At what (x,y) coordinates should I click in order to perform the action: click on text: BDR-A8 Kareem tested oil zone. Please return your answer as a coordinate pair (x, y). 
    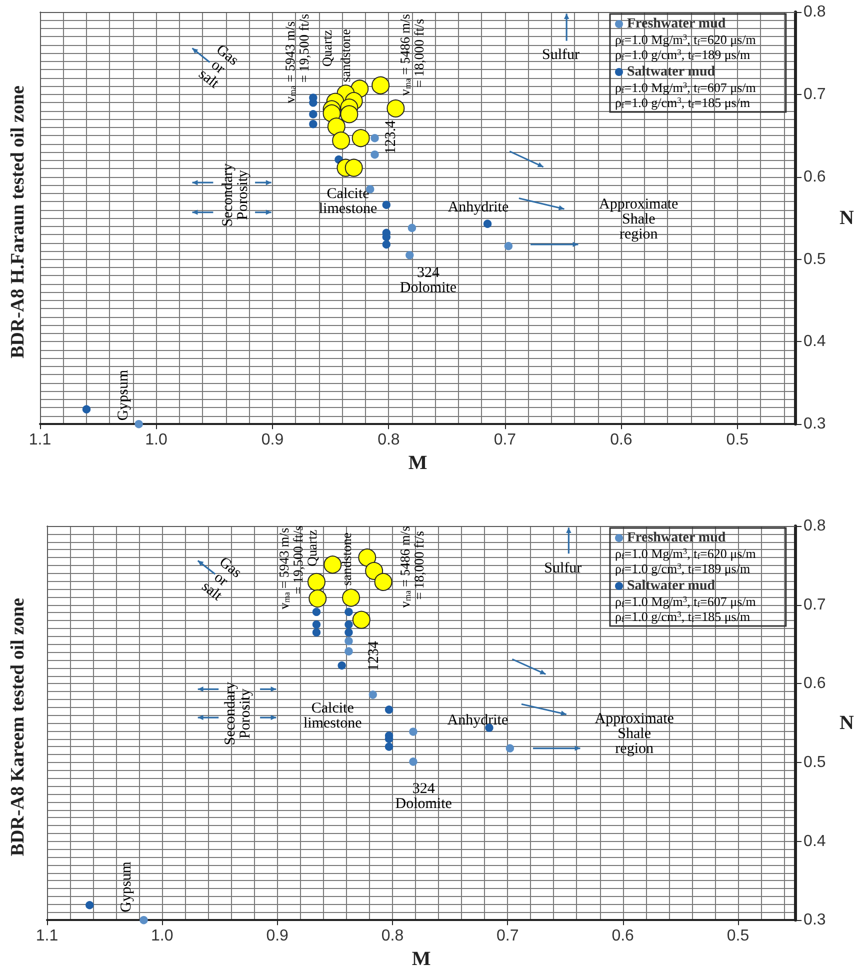
    Looking at the image, I should click on (18, 727).